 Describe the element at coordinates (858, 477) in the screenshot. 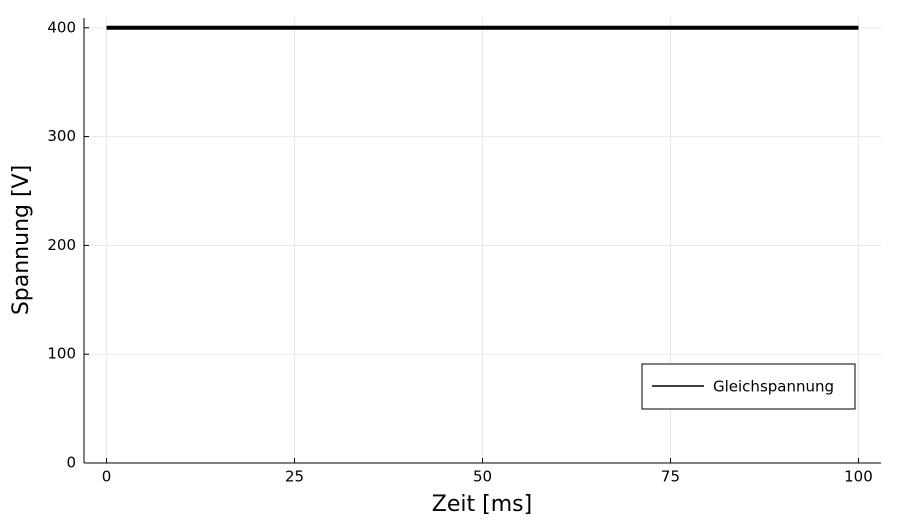

I see `x-tick-label: 100` at that location.